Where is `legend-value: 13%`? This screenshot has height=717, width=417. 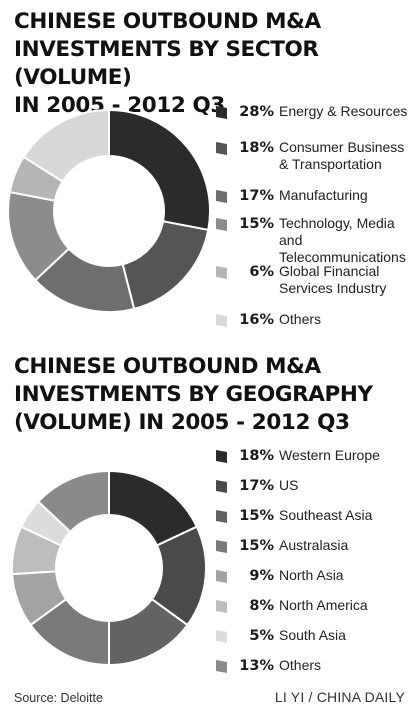
legend-value: 13% is located at coordinates (256, 666).